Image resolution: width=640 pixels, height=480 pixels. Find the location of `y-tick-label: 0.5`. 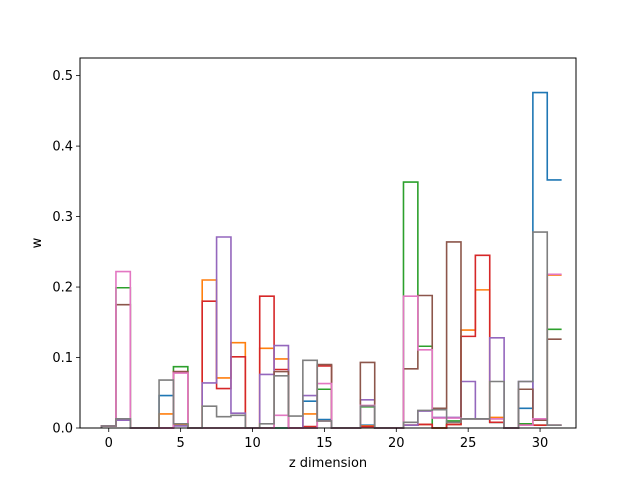

y-tick-label: 0.5 is located at coordinates (62, 76).